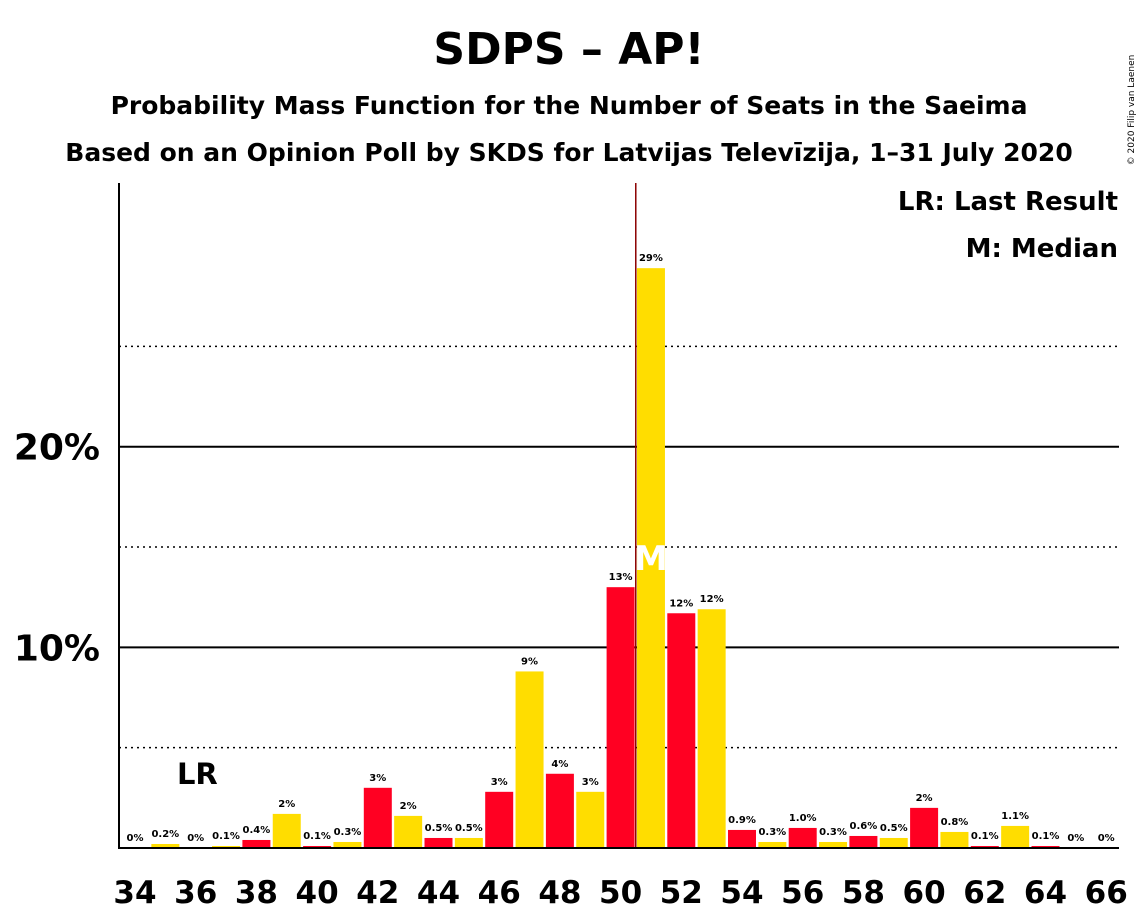  Describe the element at coordinates (1045, 893) in the screenshot. I see `x-tick-label: 64` at that location.